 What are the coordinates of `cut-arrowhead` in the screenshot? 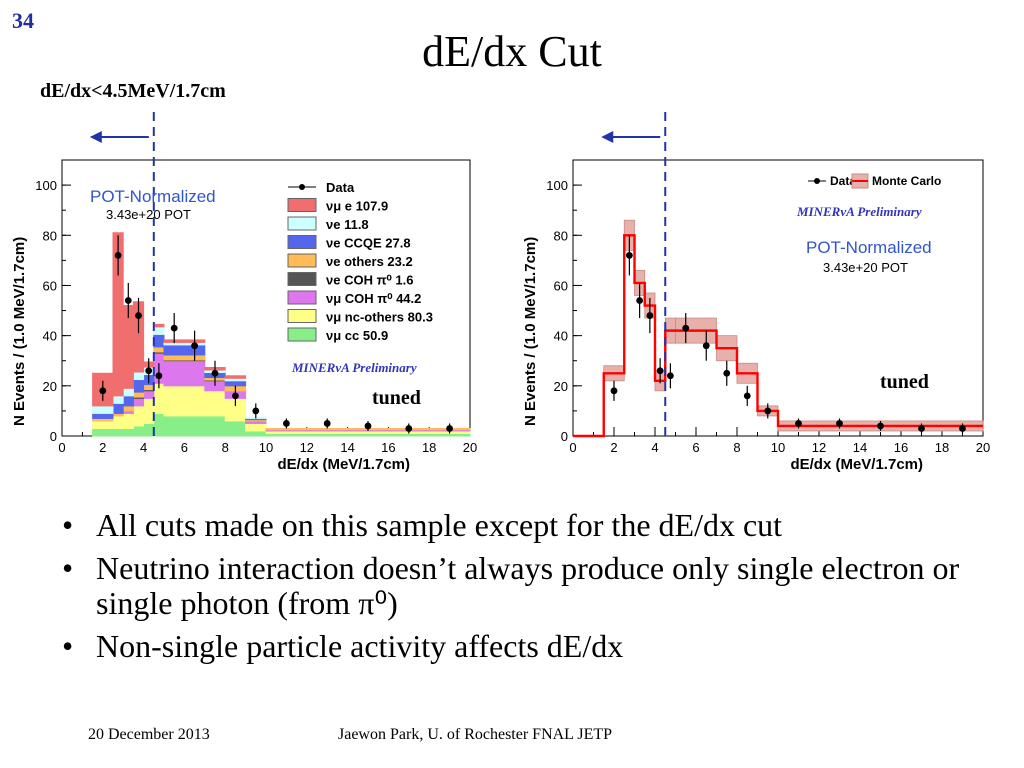 It's located at (607, 137).